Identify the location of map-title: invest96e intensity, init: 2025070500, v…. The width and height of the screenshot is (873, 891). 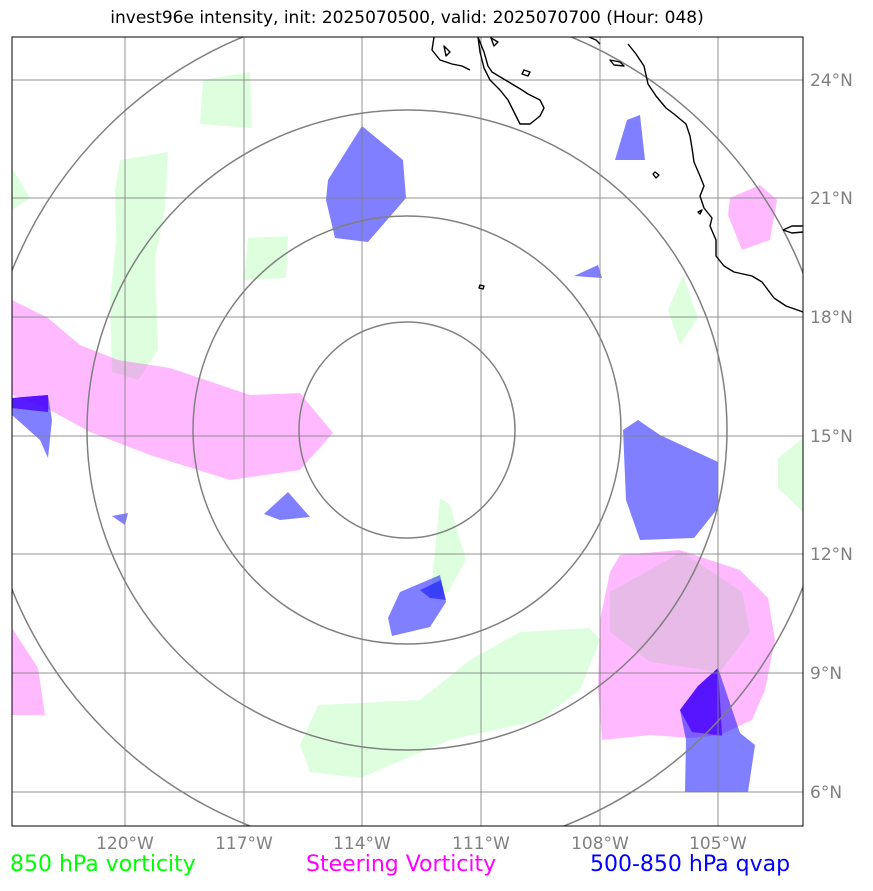
(407, 18).